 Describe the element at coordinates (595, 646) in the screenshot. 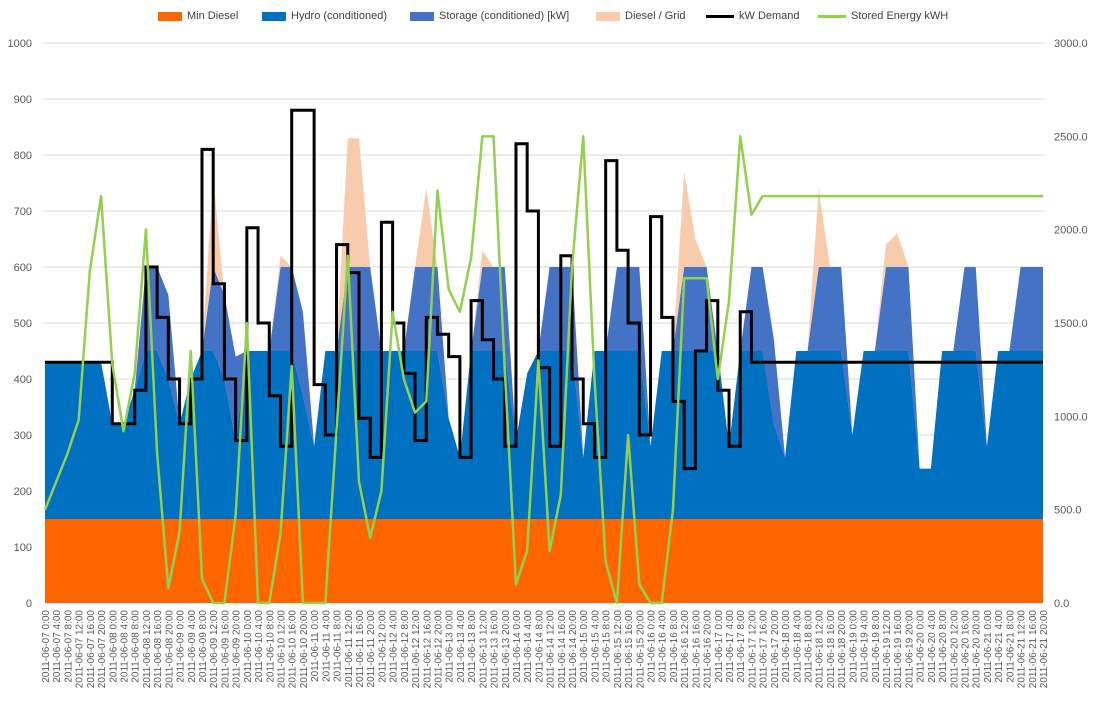

I see `x-tick-label: 2011-06-15 4:00` at that location.